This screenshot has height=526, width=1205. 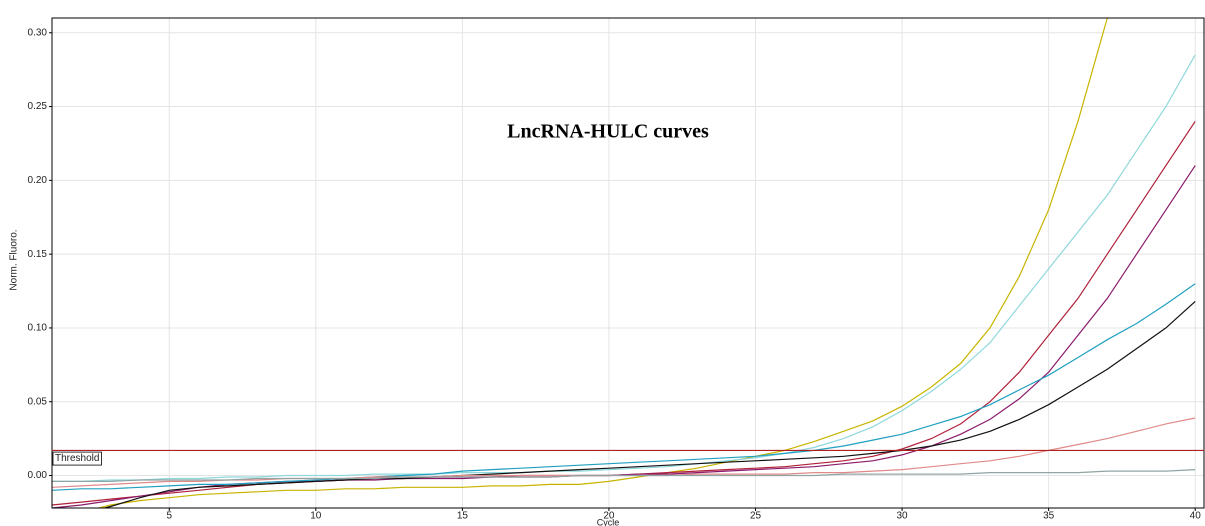 I want to click on y-tick-label: 0.05, so click(x=38, y=401).